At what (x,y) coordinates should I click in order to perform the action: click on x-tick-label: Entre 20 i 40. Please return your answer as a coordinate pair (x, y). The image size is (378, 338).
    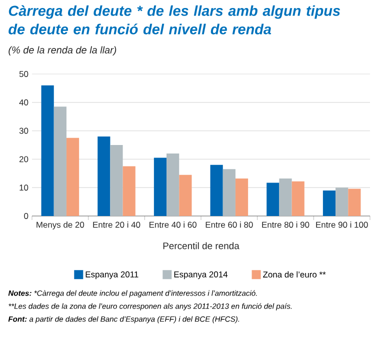
    Looking at the image, I should click on (116, 225).